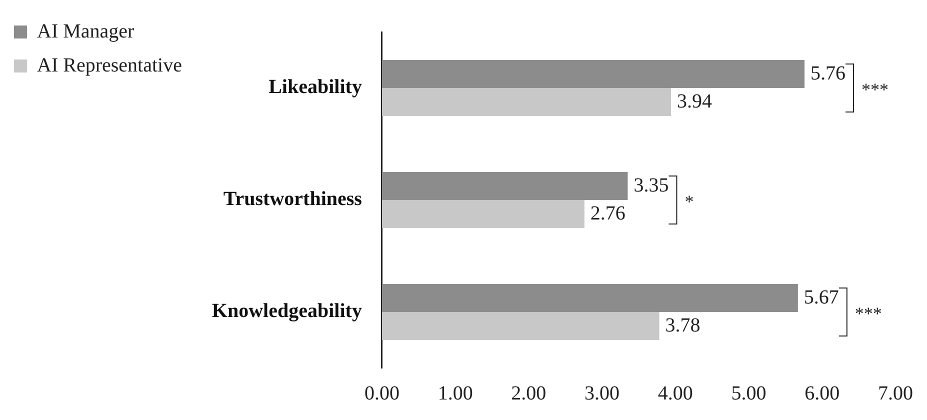 The height and width of the screenshot is (420, 927). Describe the element at coordinates (602, 393) in the screenshot. I see `x-tick-label: 3.00` at that location.